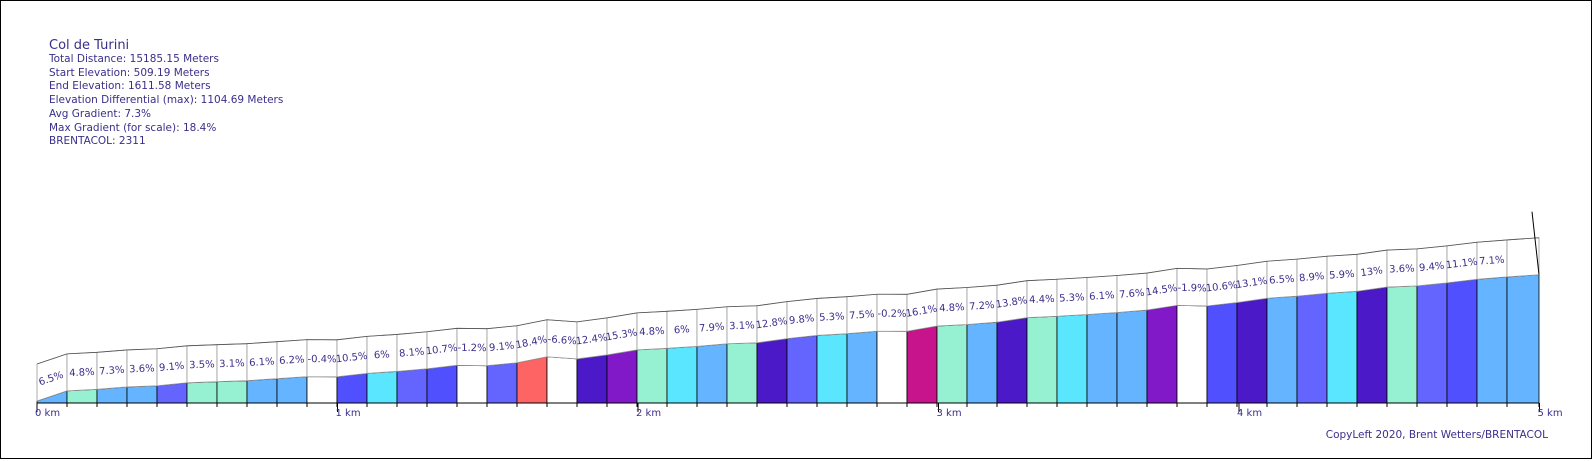  Describe the element at coordinates (89, 45) in the screenshot. I see `chart-title: Col de Turini` at that location.